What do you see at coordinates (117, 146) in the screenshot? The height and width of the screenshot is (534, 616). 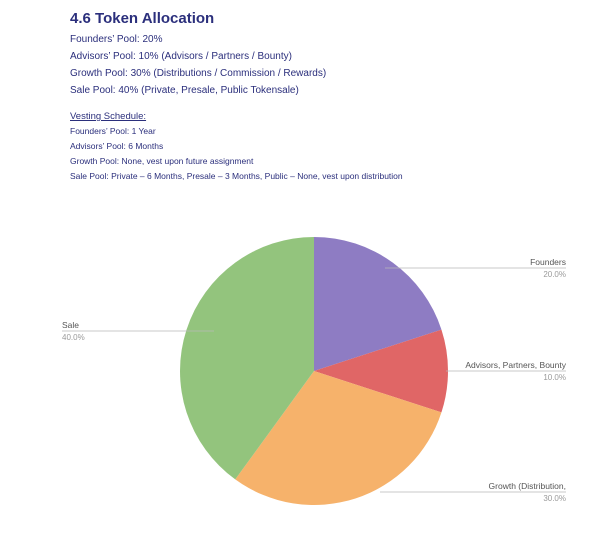 I see `vesting-advisors: Advisors’ Pool: 6 Months` at bounding box center [117, 146].